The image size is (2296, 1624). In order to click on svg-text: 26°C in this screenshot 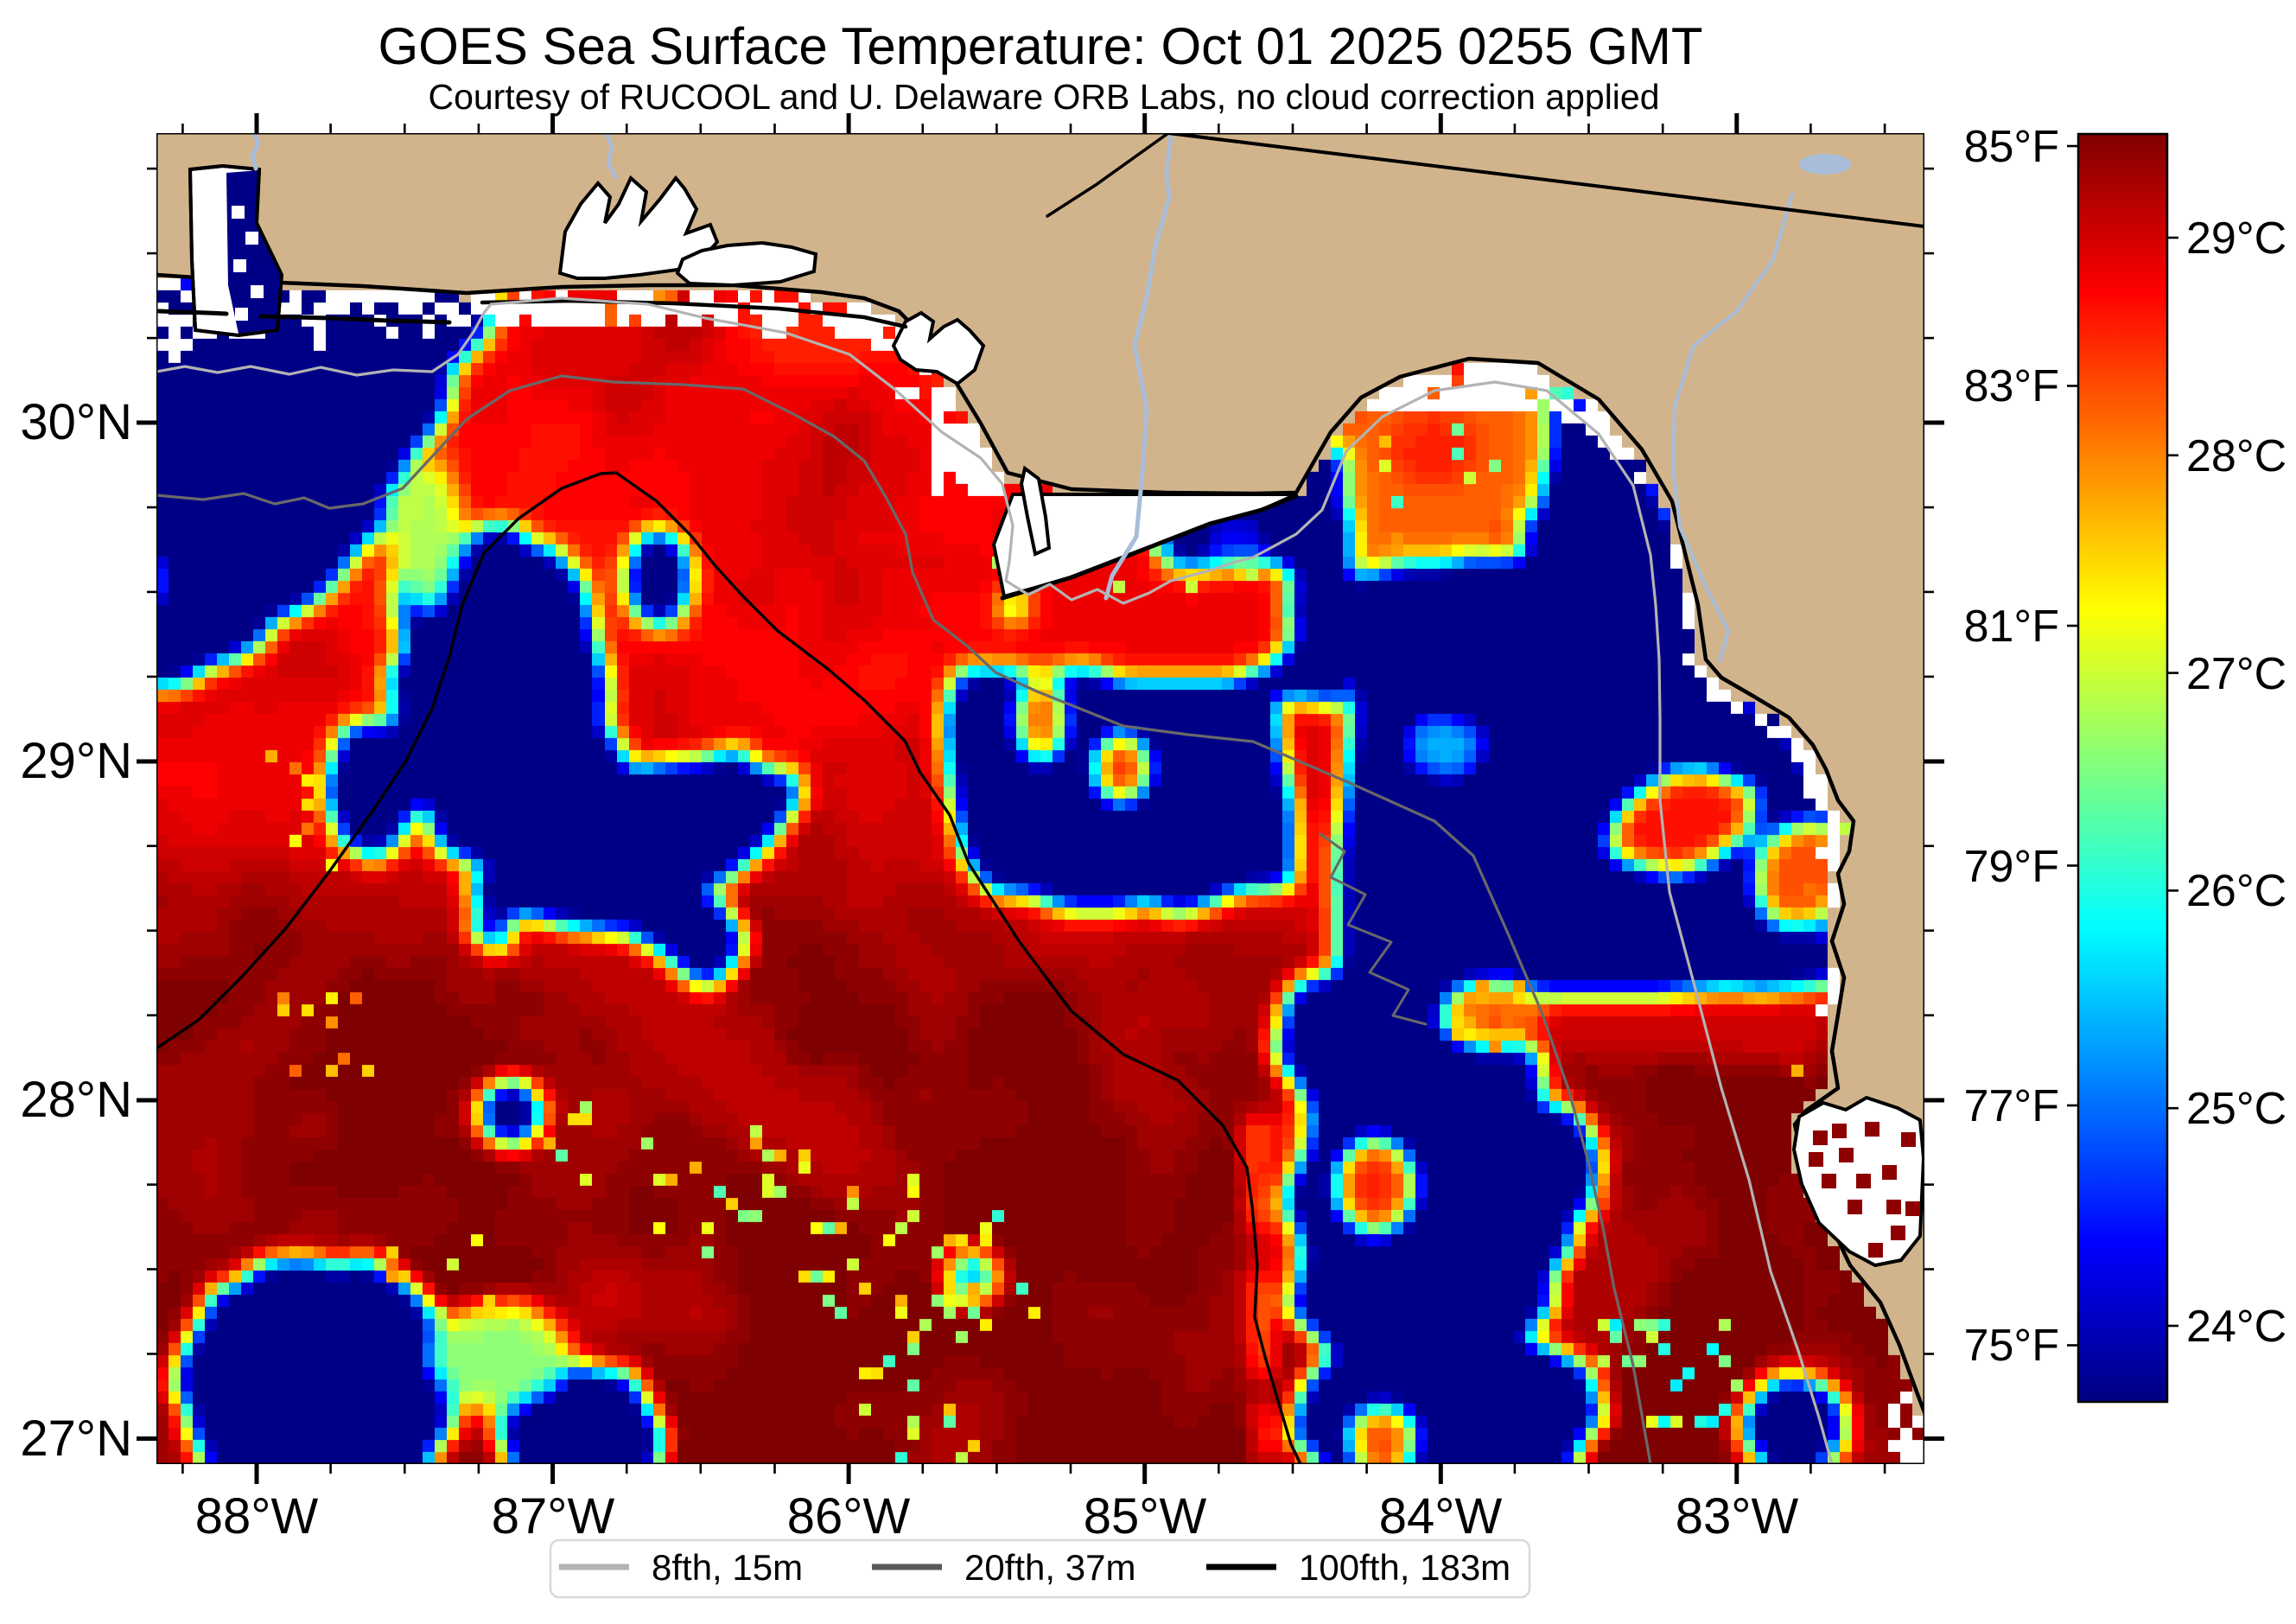, I will do `click(2236, 891)`.